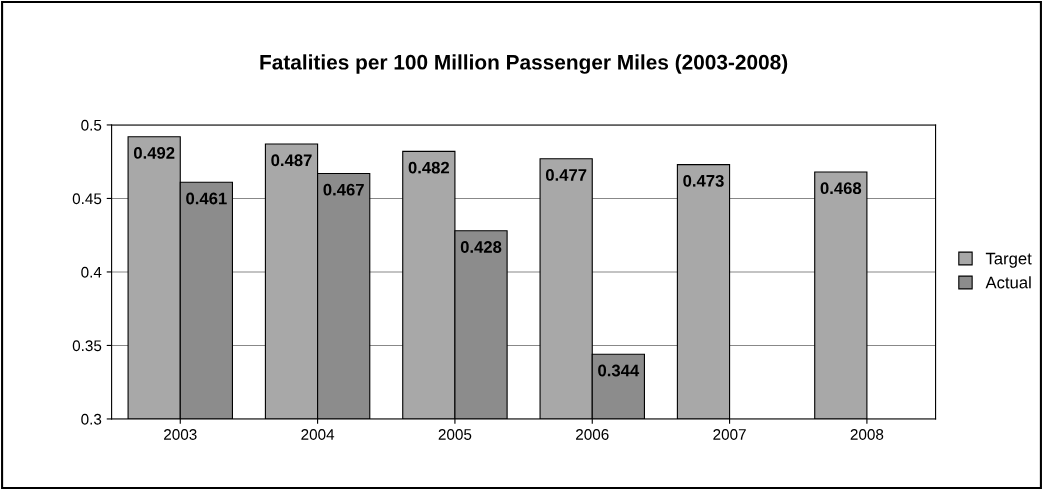 This screenshot has width=1043, height=490. I want to click on data-label: 0.468, so click(841, 188).